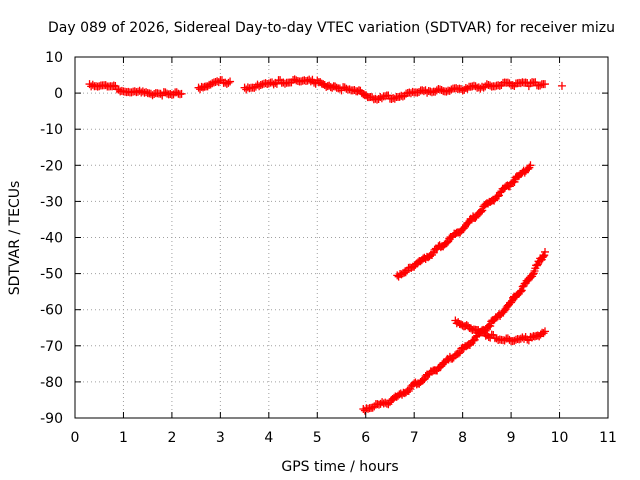 This screenshot has width=640, height=480. I want to click on x-tick-label: 7, so click(414, 438).